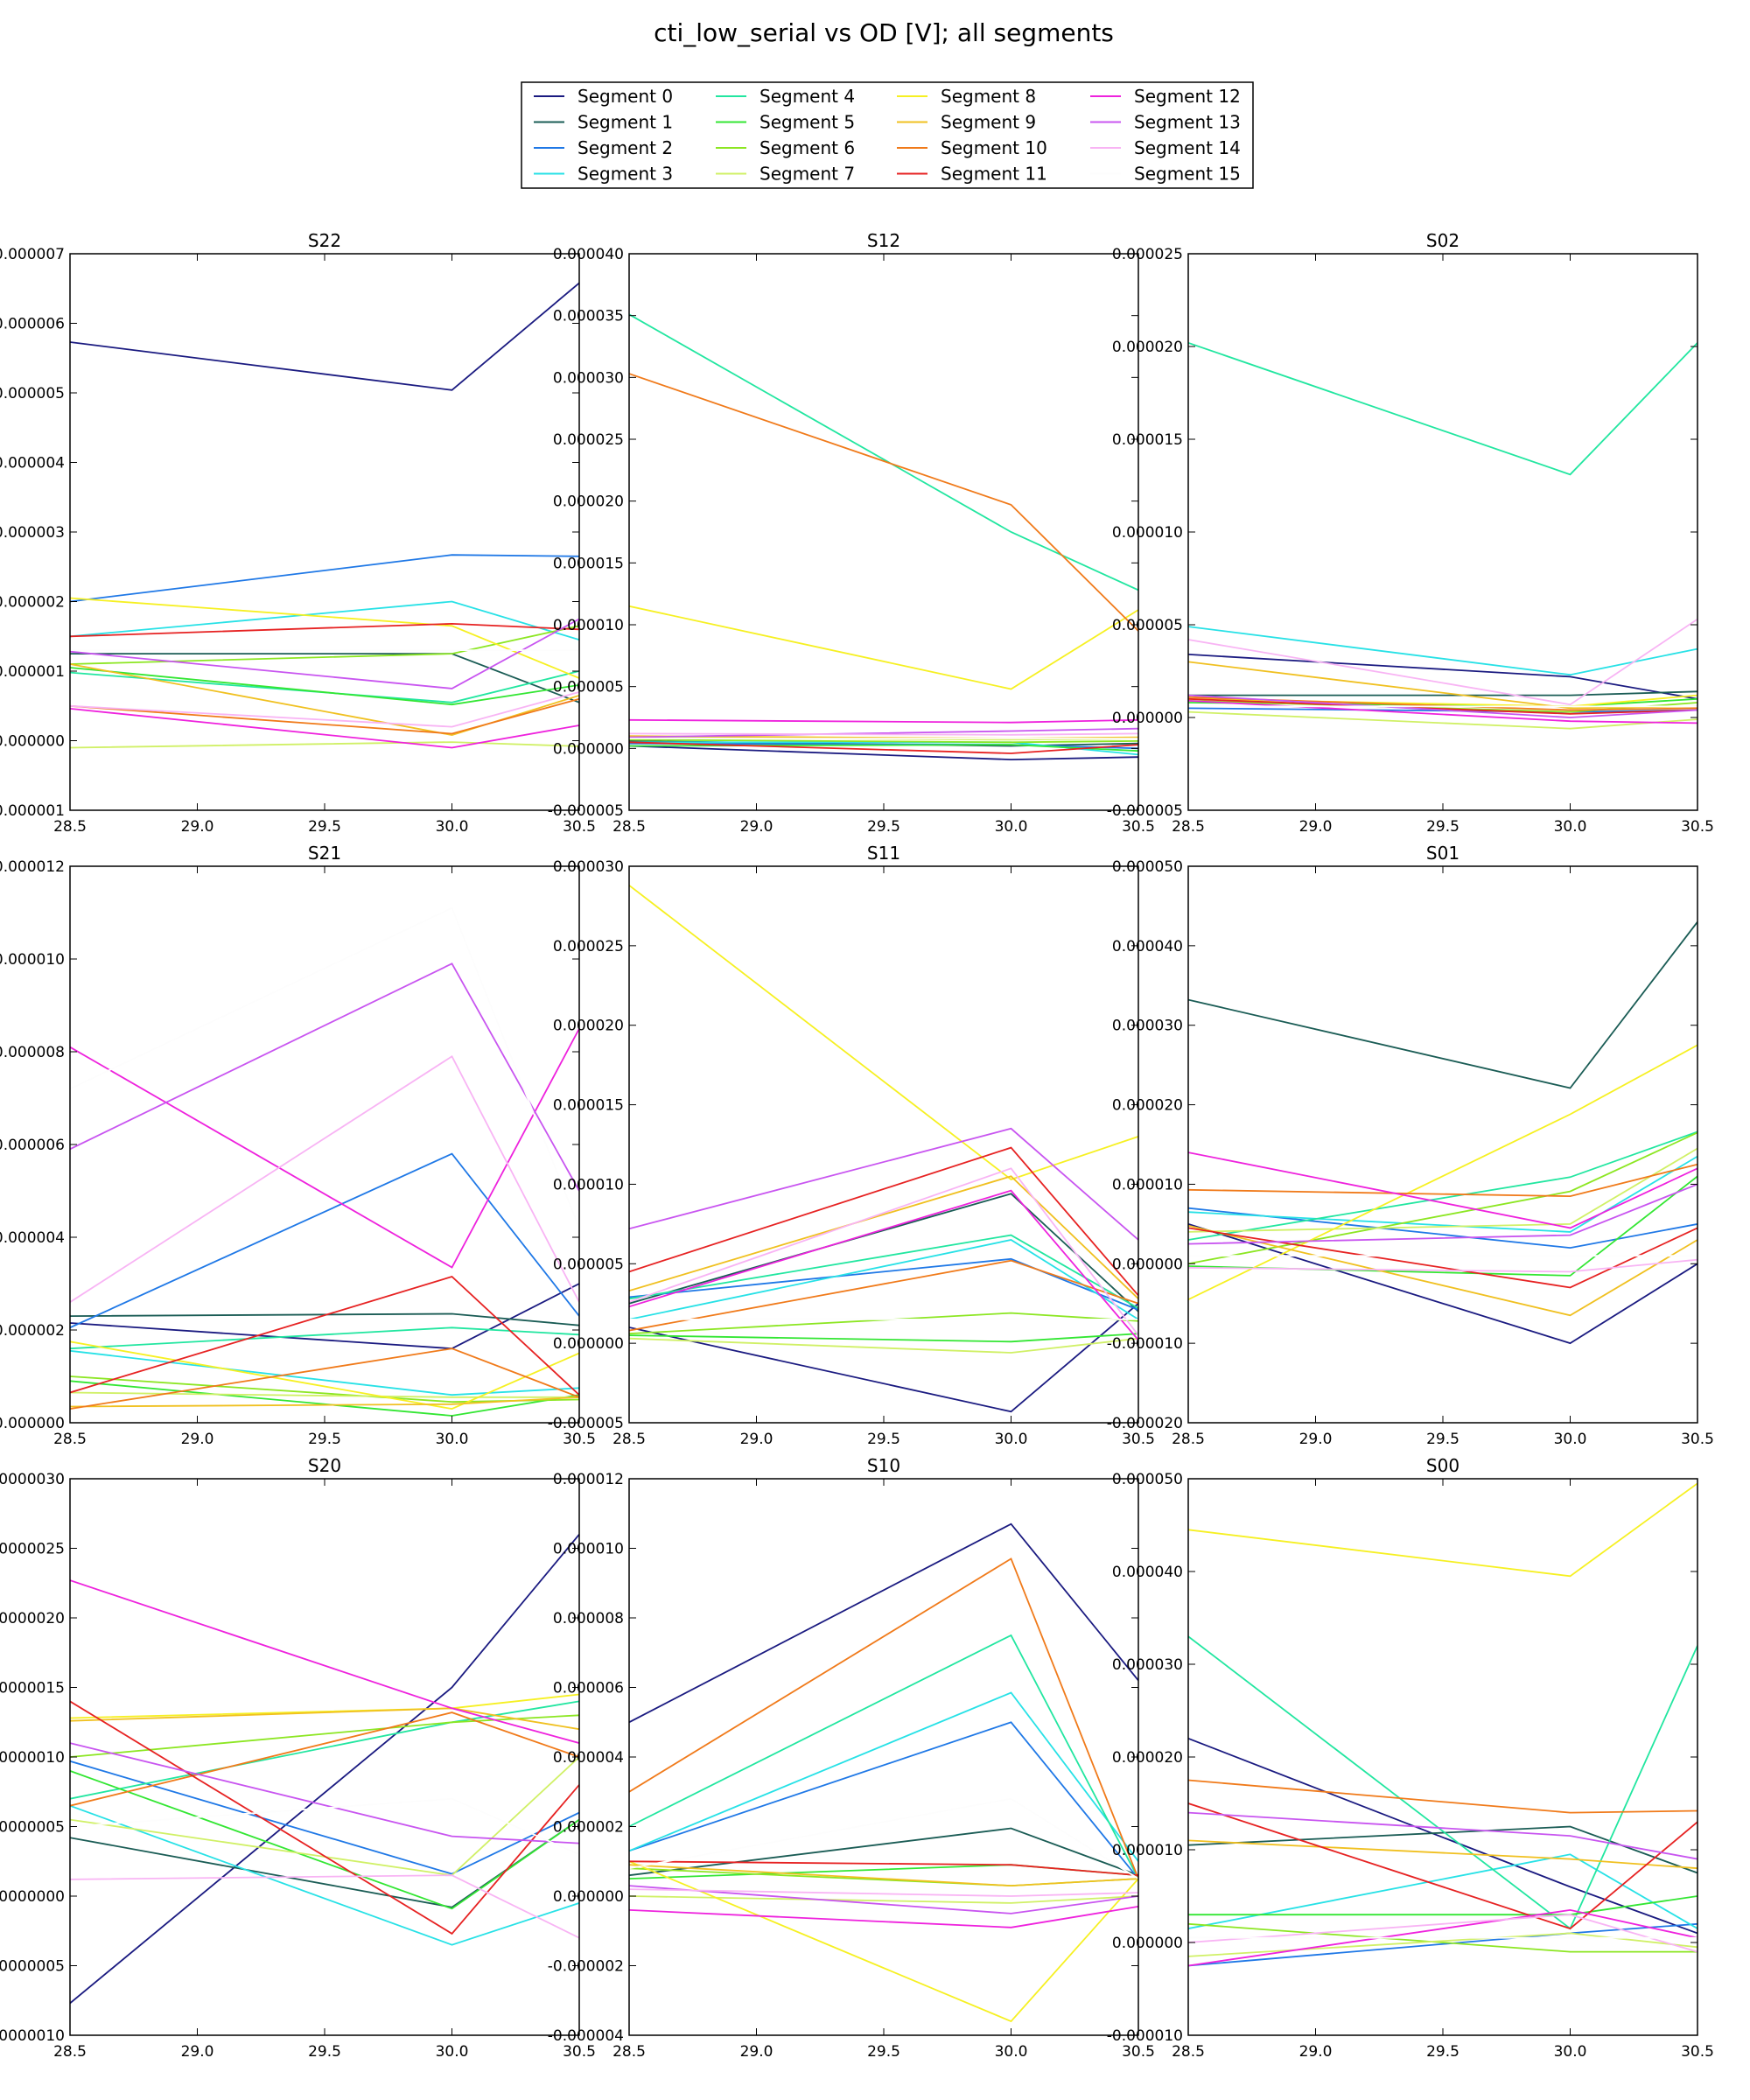 The image size is (1750, 2100). What do you see at coordinates (32, 1828) in the screenshot?
I see `y-tick-label: 0.0000005` at bounding box center [32, 1828].